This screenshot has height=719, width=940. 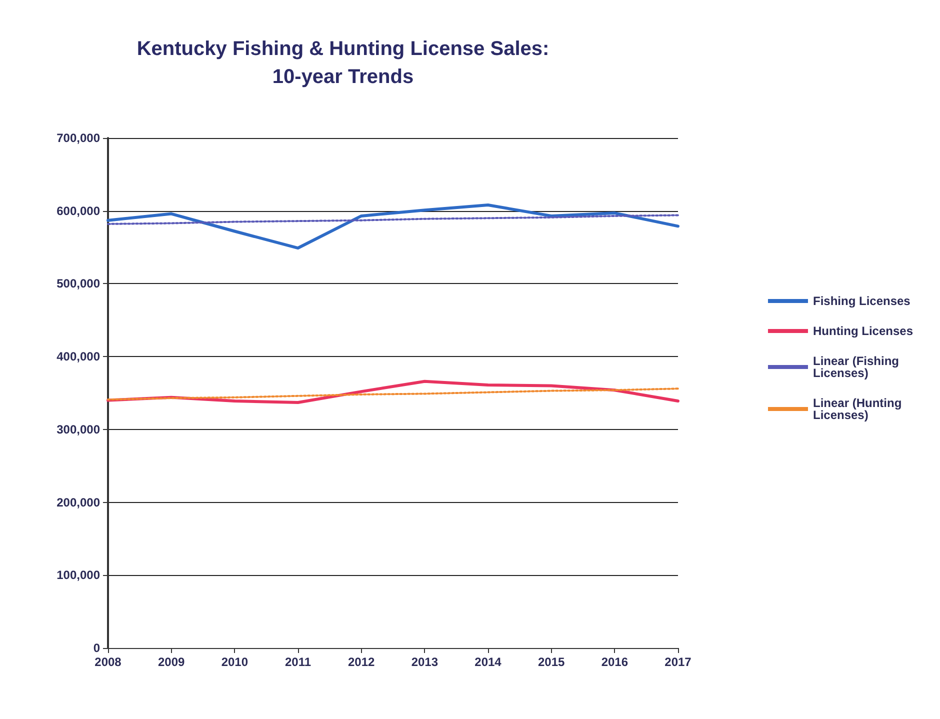 What do you see at coordinates (78, 357) in the screenshot?
I see `y-tick-label: 400,000` at bounding box center [78, 357].